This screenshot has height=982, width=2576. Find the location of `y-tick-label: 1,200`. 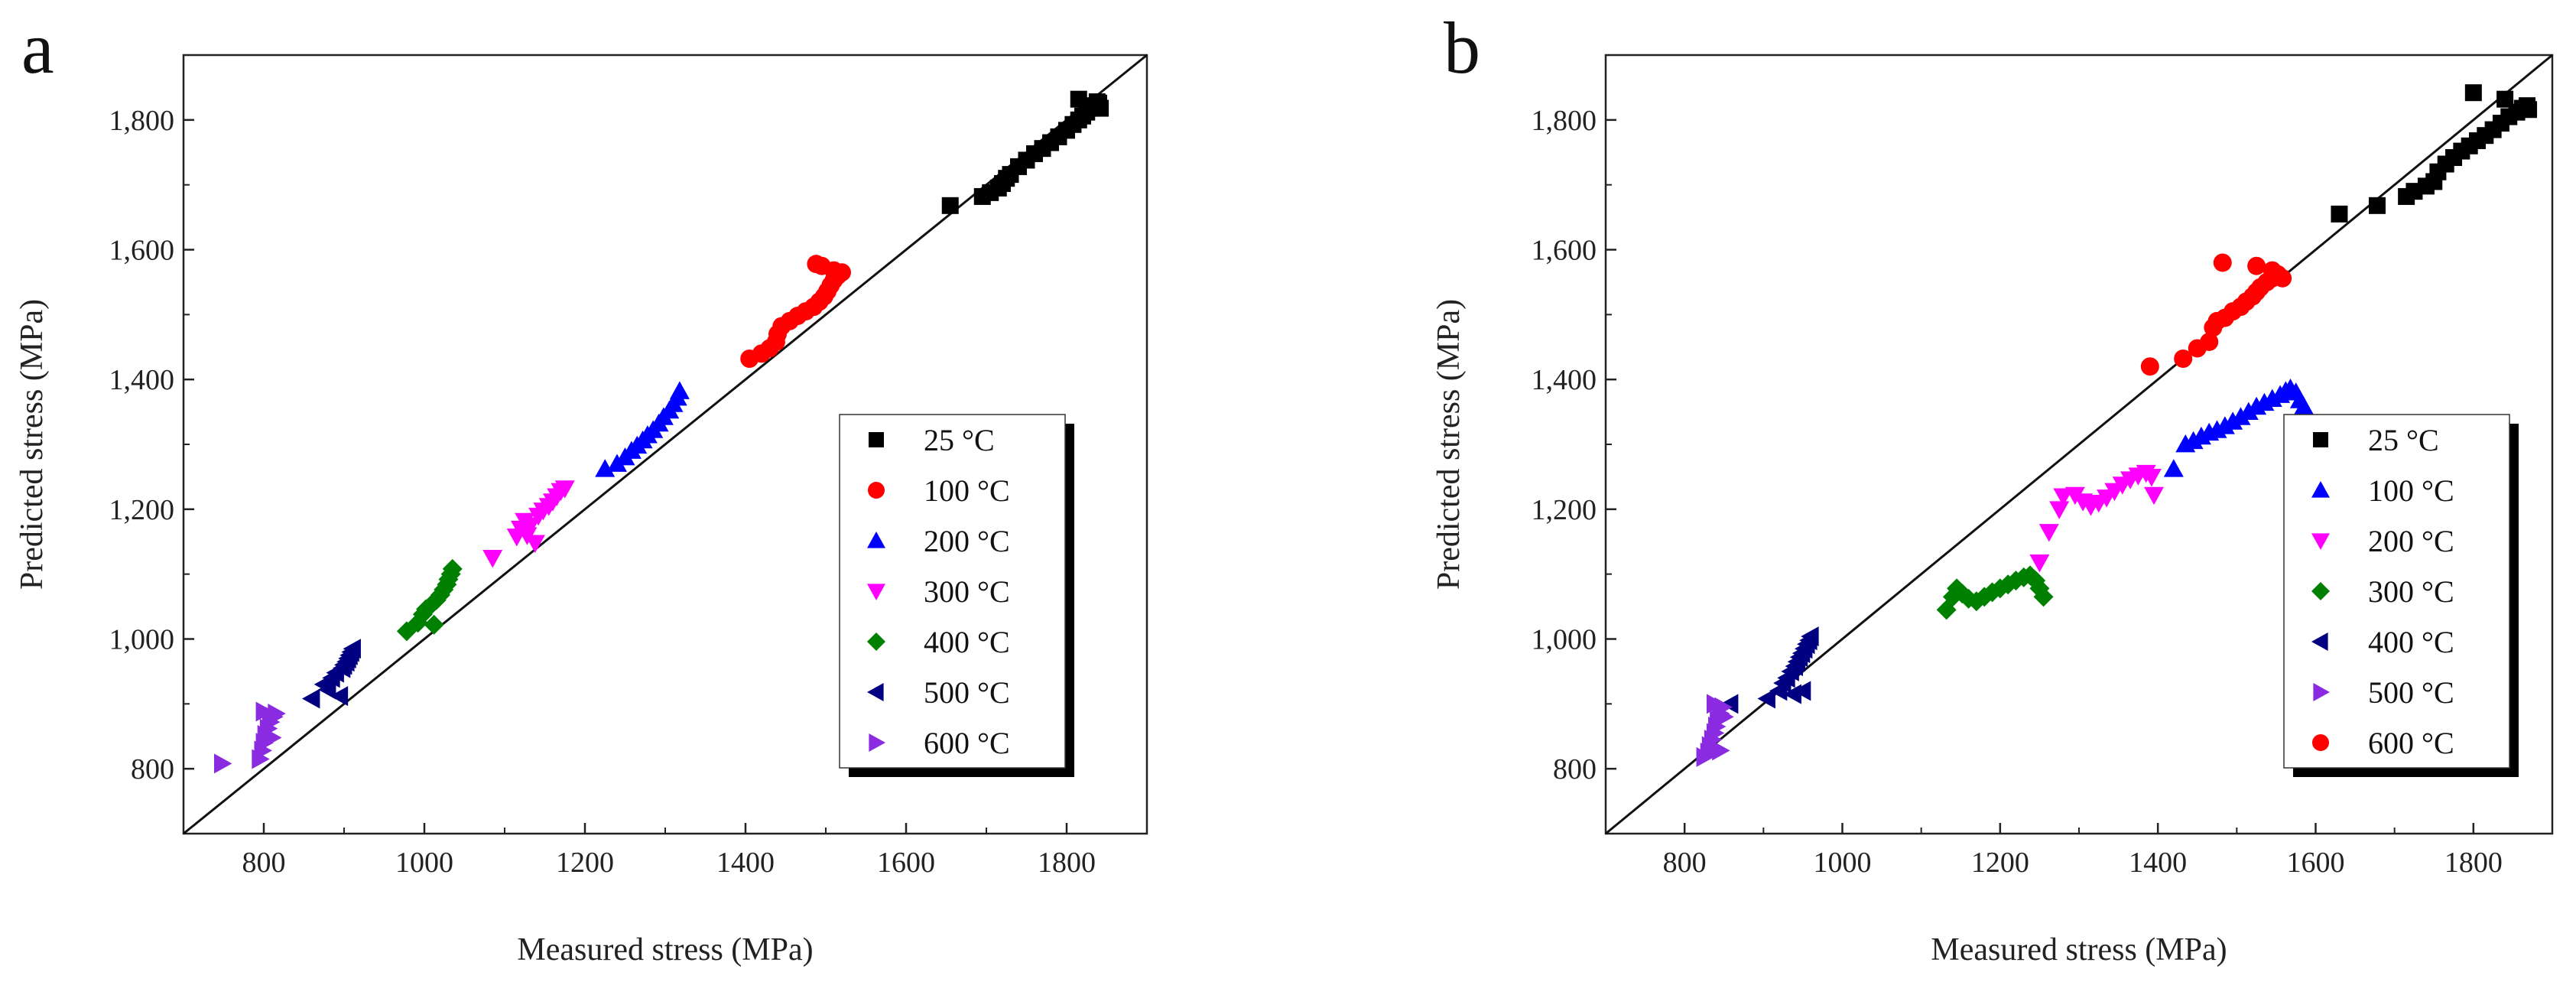

y-tick-label: 1,200 is located at coordinates (1565, 510).